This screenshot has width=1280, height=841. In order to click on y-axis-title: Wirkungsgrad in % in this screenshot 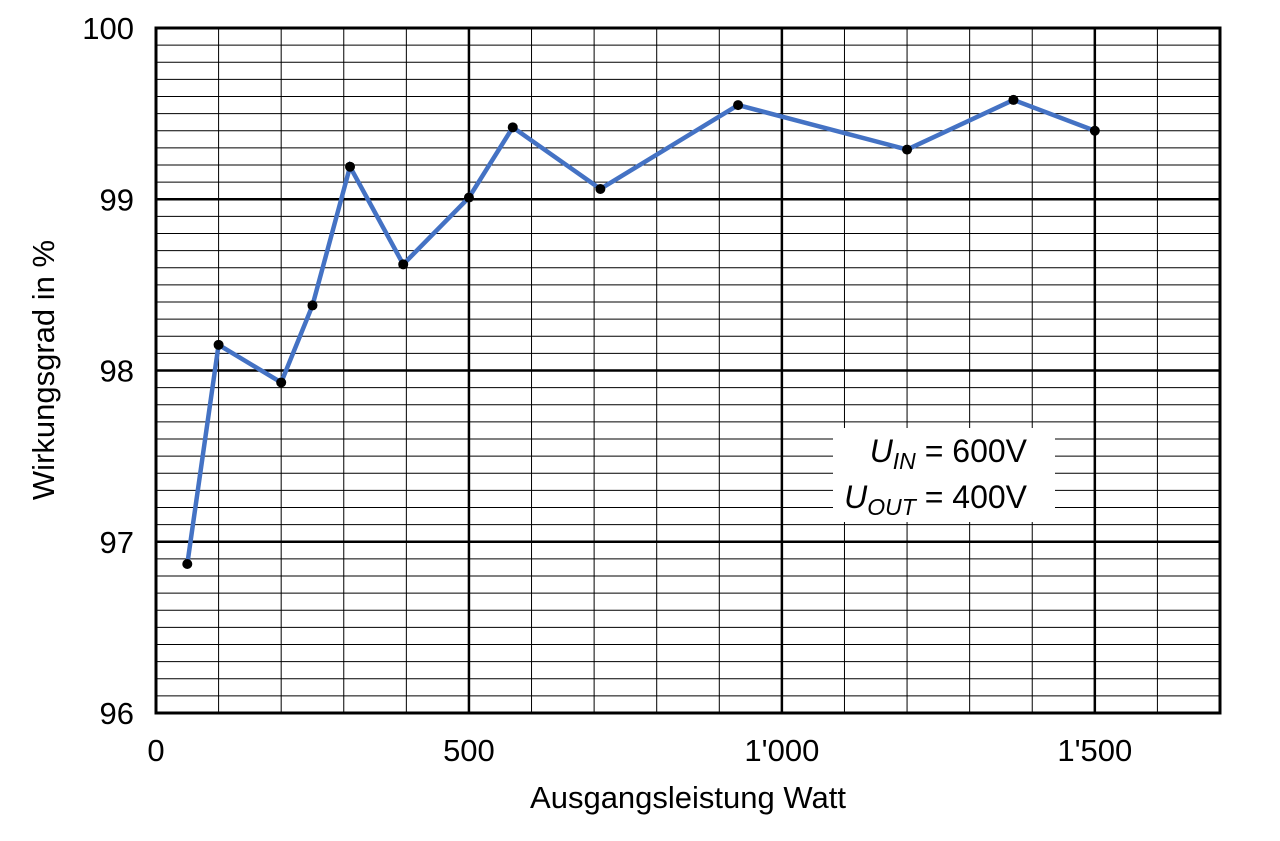, I will do `click(43, 370)`.